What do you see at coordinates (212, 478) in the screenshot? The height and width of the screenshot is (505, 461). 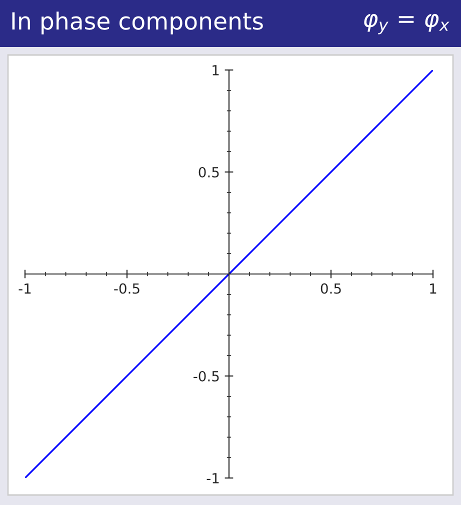 I see `y-tick-label: -1` at bounding box center [212, 478].